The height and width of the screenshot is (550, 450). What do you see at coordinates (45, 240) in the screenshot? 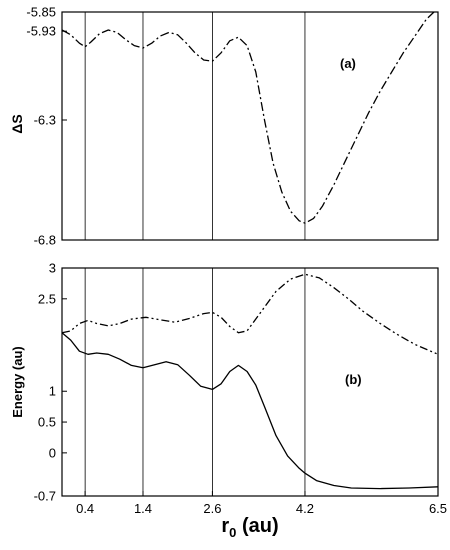
I see `y-tick-label: -6.8` at bounding box center [45, 240].